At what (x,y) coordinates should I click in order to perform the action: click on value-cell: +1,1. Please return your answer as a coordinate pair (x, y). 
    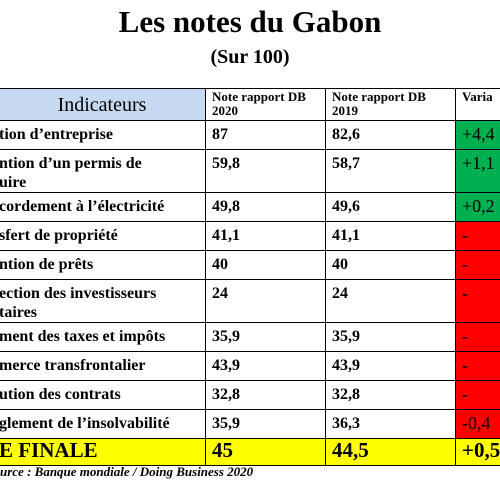
    Looking at the image, I should click on (477, 171).